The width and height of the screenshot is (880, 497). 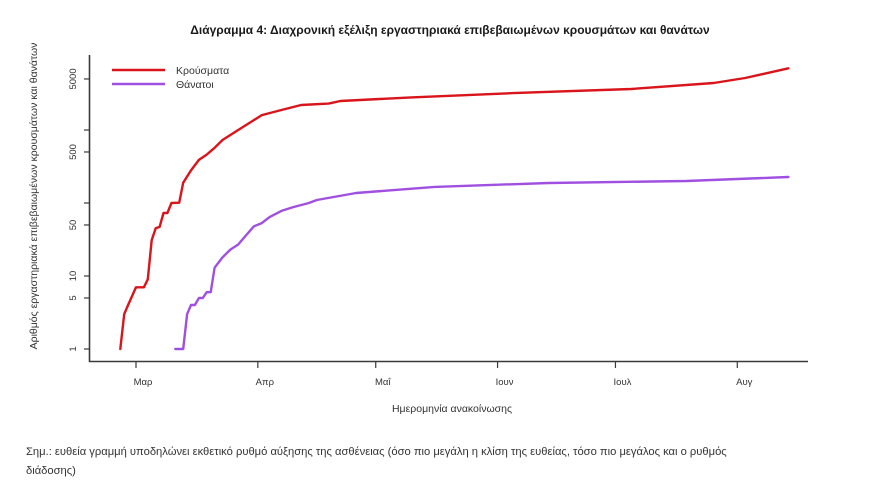 I want to click on y-axis-ticks: 1 5 10 50 500 5000, so click(x=79, y=210).